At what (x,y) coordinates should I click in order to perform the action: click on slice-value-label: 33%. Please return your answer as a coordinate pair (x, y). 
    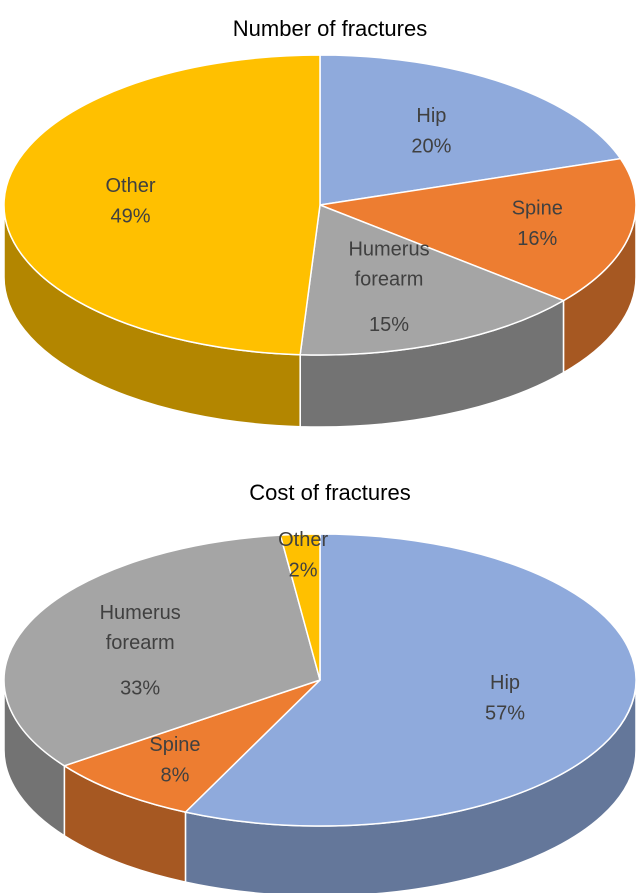
    Looking at the image, I should click on (140, 688).